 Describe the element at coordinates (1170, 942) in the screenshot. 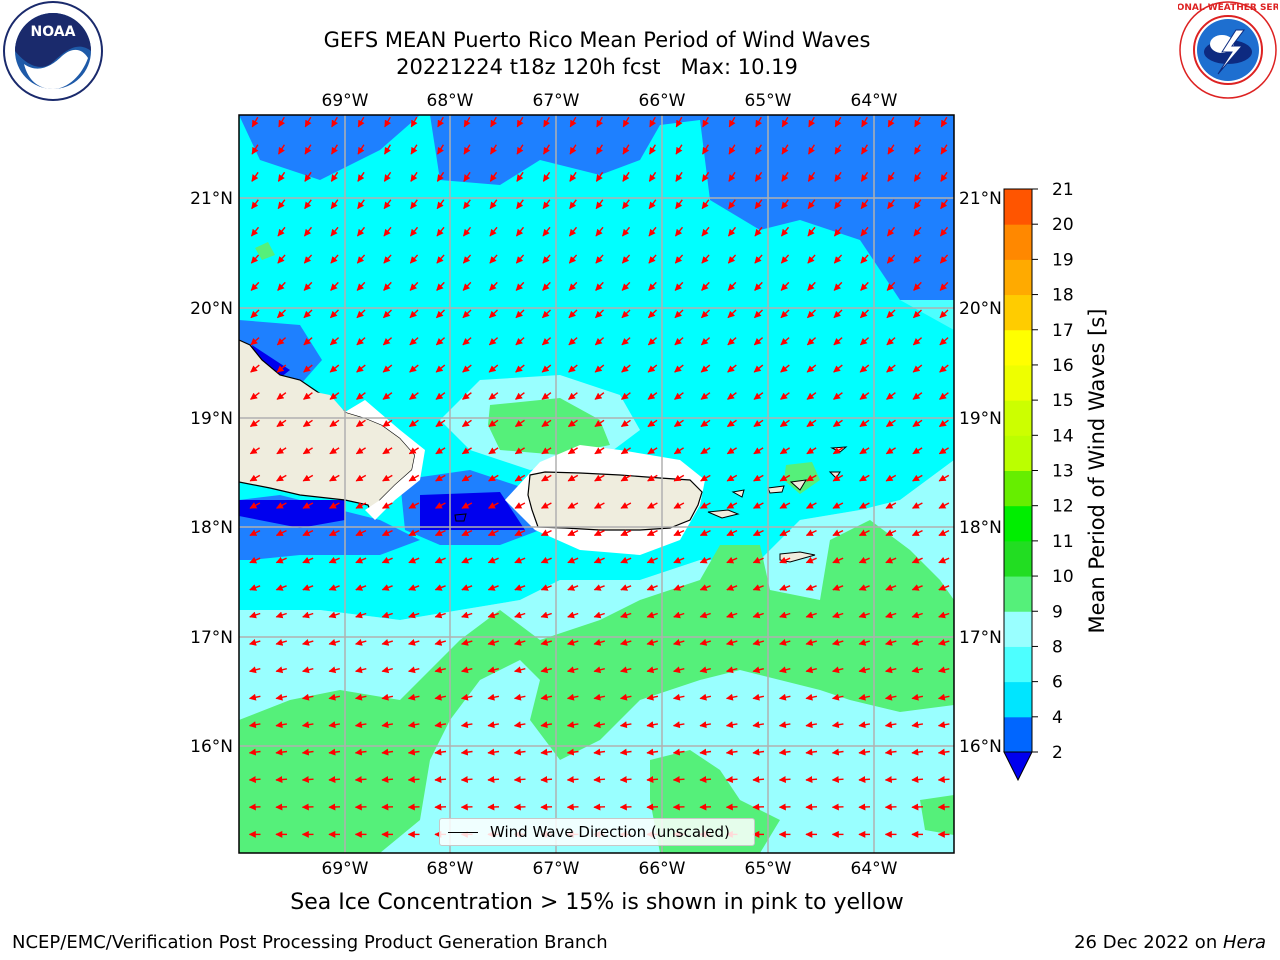

I see `generation-date: 26 Dec 2022 on Hera` at that location.